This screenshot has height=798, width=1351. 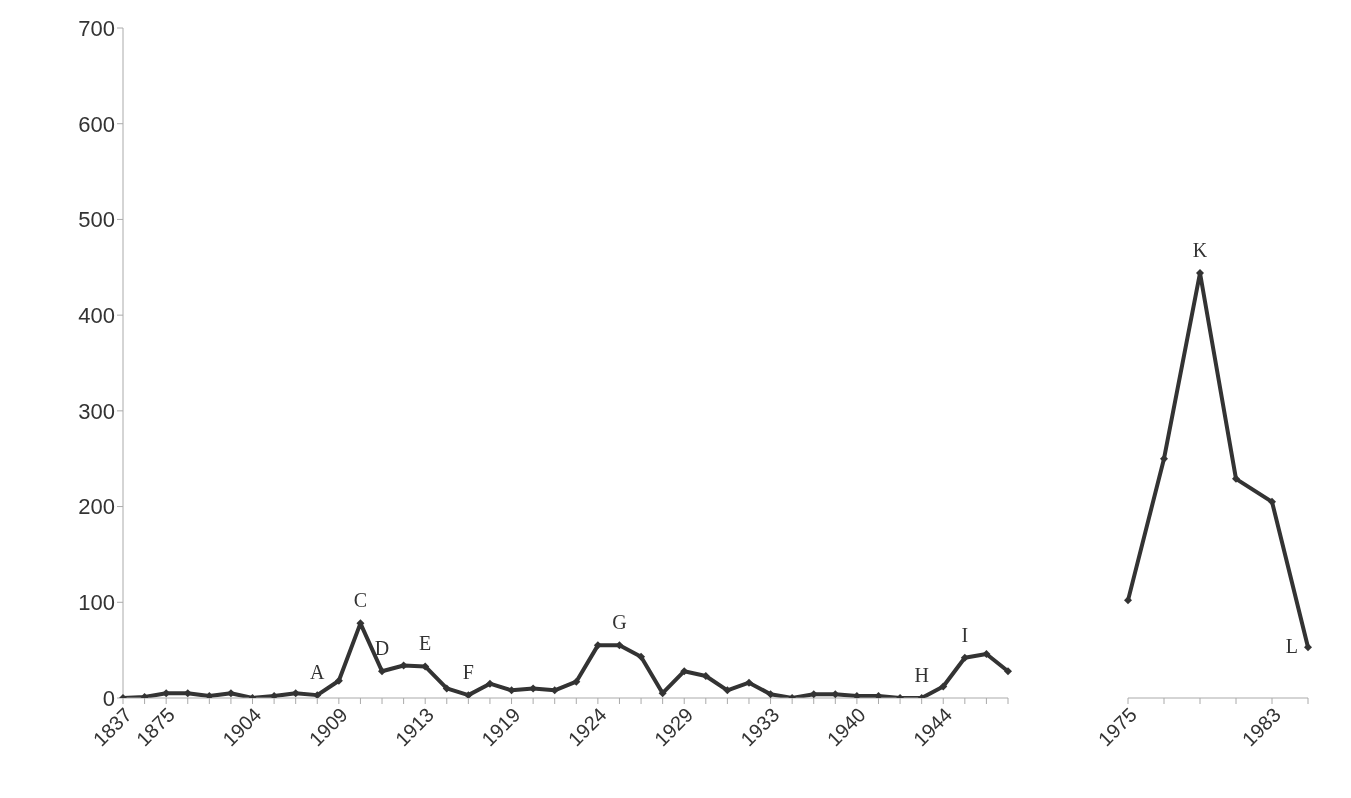 I want to click on data-label: C, so click(x=360, y=600).